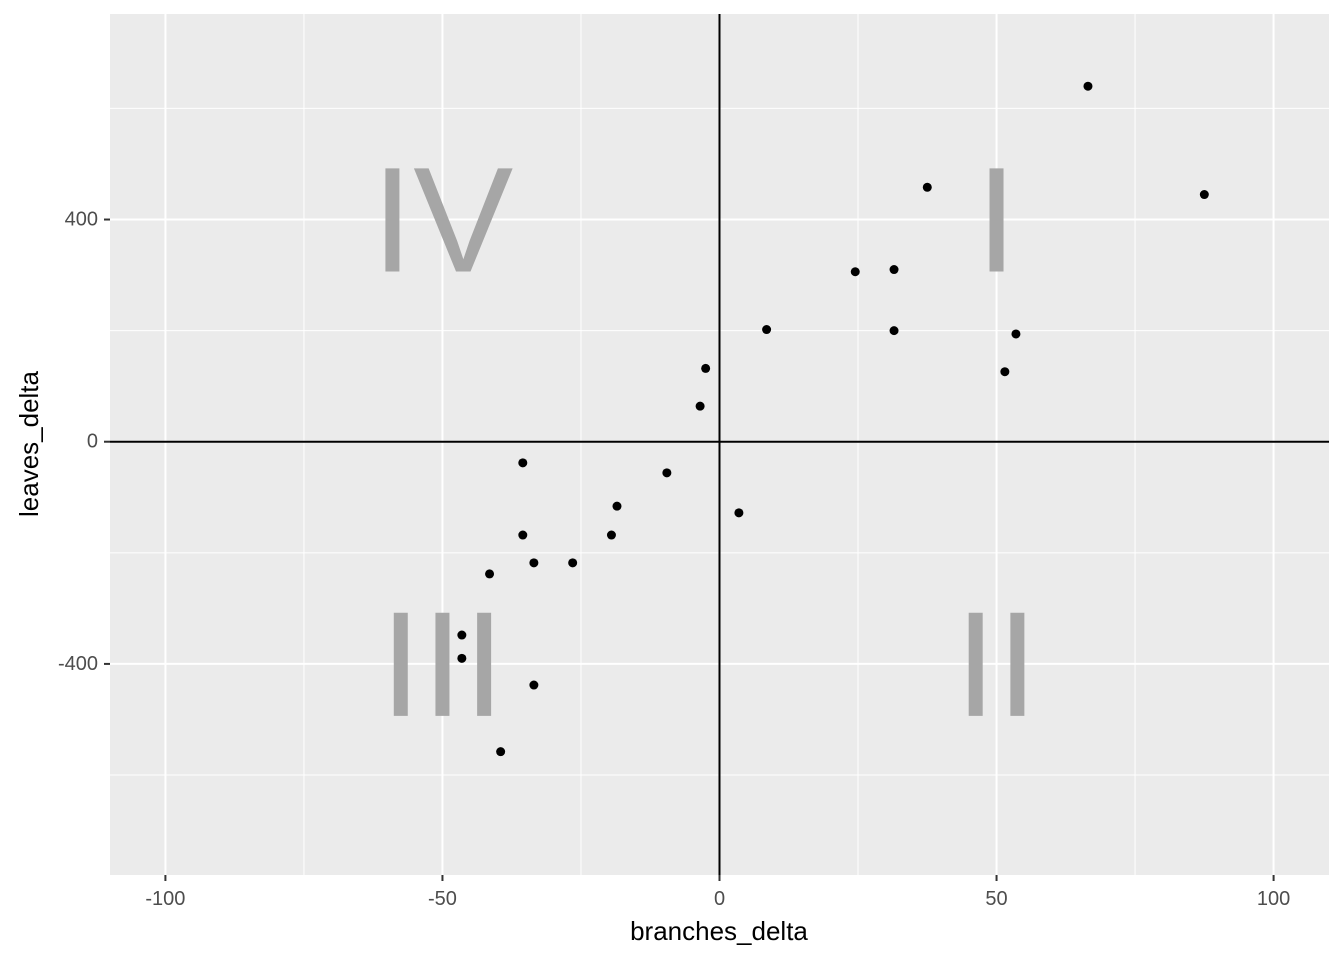 Image resolution: width=1344 pixels, height=960 pixels. Describe the element at coordinates (442, 899) in the screenshot. I see `x-tick-label: -50` at that location.